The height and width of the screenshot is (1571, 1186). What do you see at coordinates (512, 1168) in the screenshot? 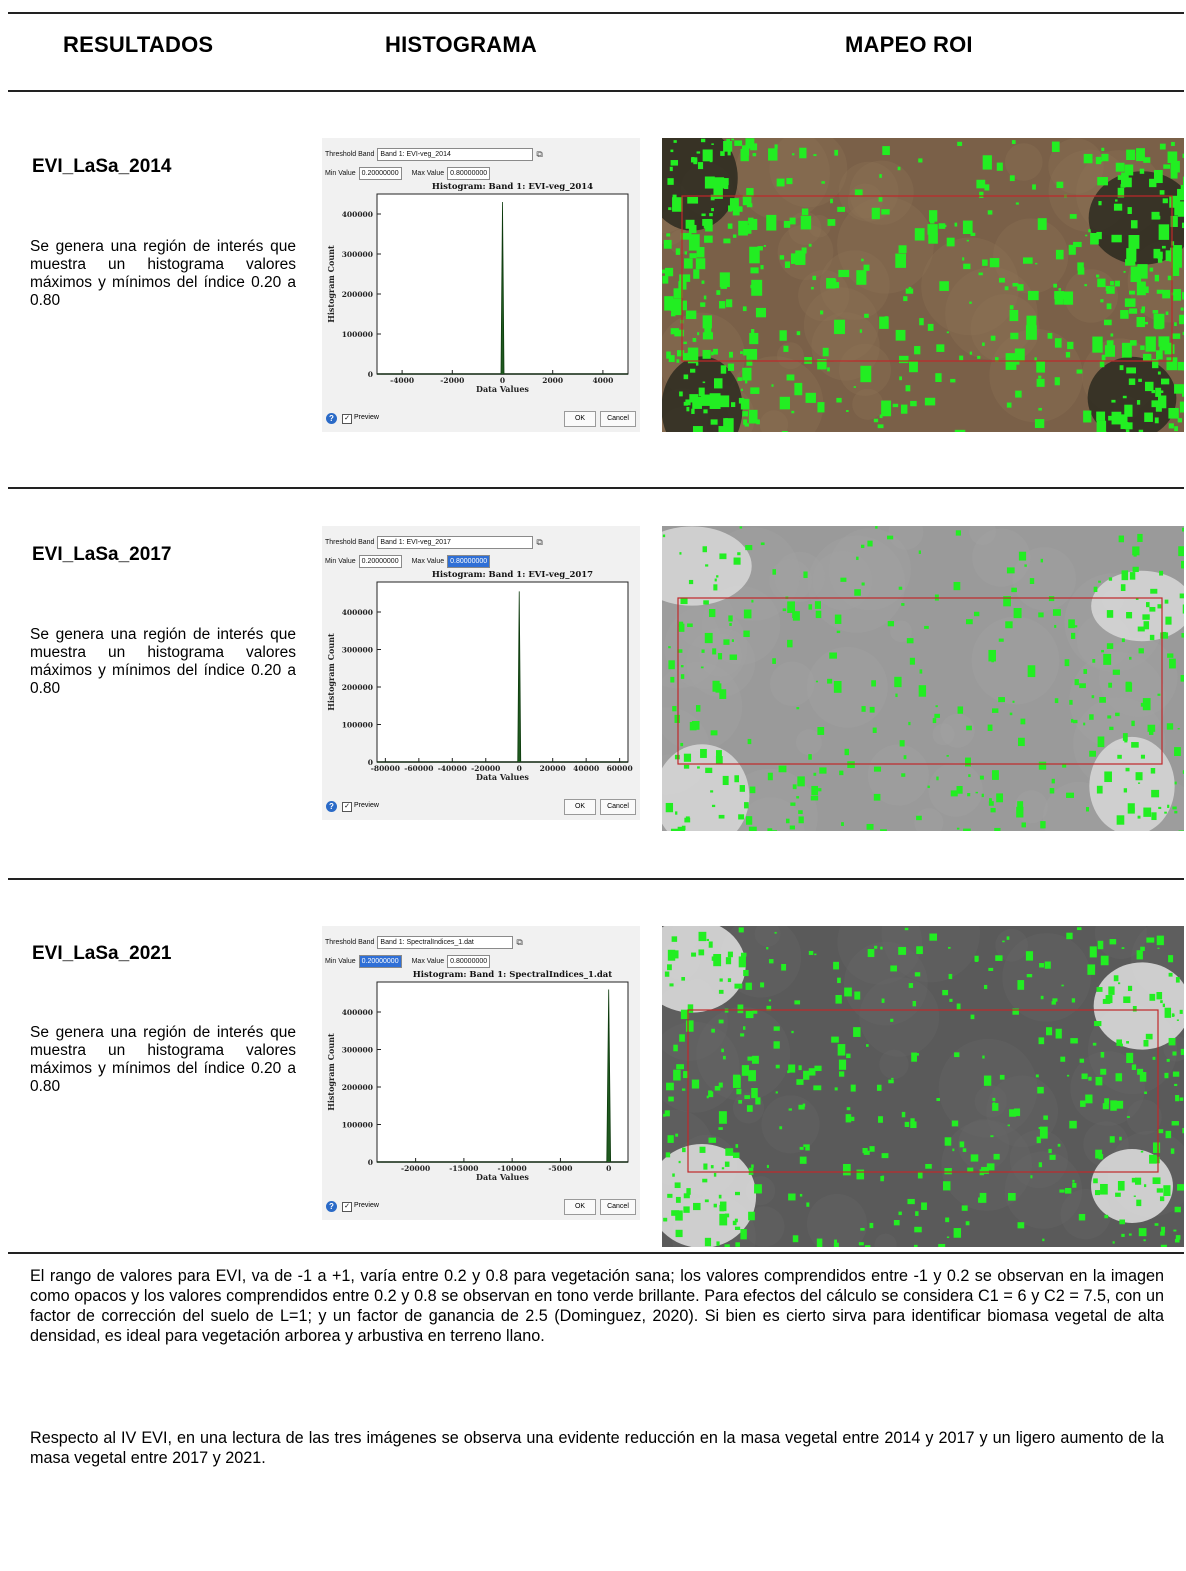
I see `x-tick-label: -10000` at bounding box center [512, 1168].